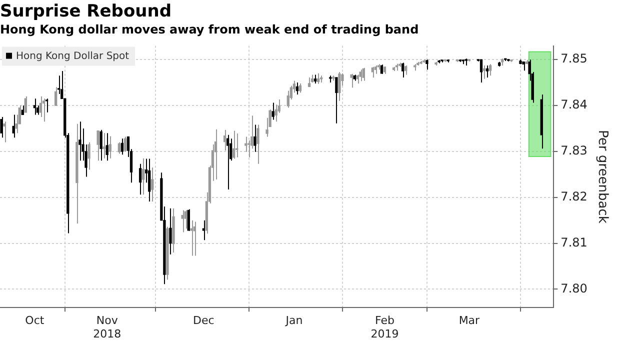 The width and height of the screenshot is (620, 348). Describe the element at coordinates (602, 177) in the screenshot. I see `y-axis-title: Per greenback` at that location.